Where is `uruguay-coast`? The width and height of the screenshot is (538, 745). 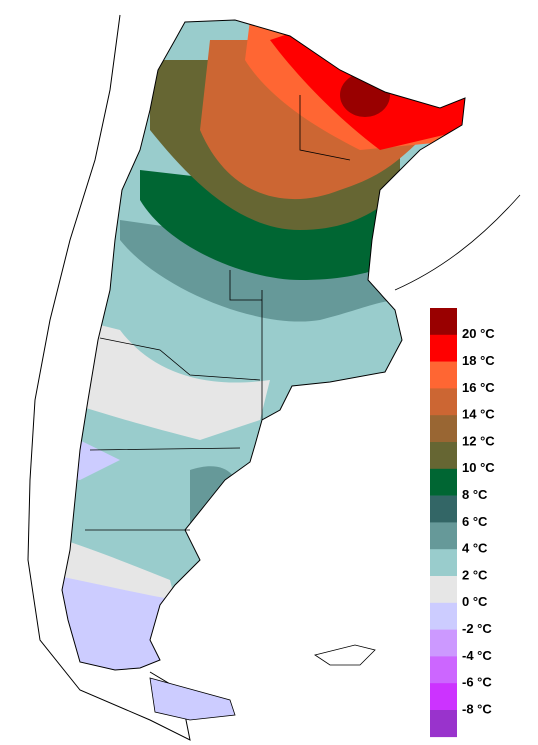
uruguay-coast is located at coordinates (457, 242).